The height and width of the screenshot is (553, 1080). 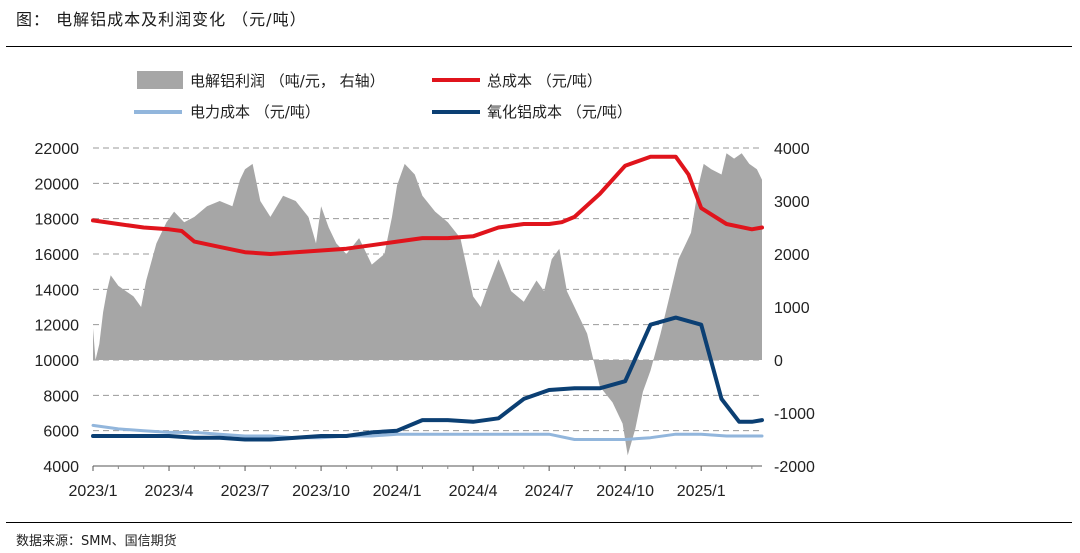 I want to click on x-tick-label: 2025/1, so click(x=701, y=491).